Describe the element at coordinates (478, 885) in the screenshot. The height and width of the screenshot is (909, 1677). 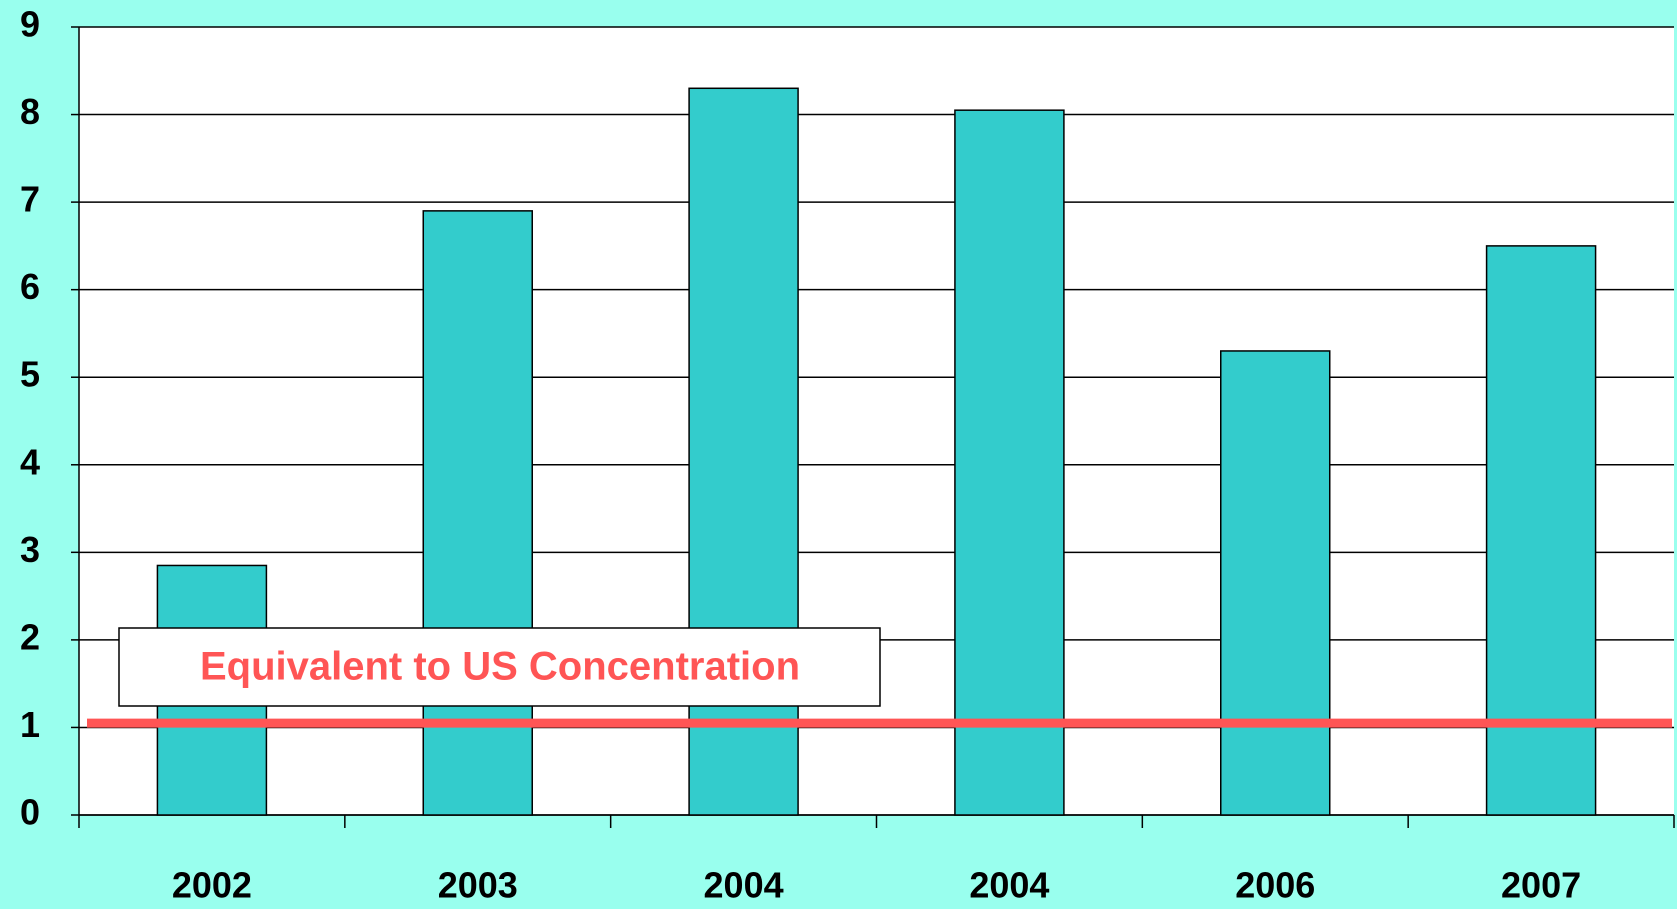
I see `x-tick-label: 2003` at that location.